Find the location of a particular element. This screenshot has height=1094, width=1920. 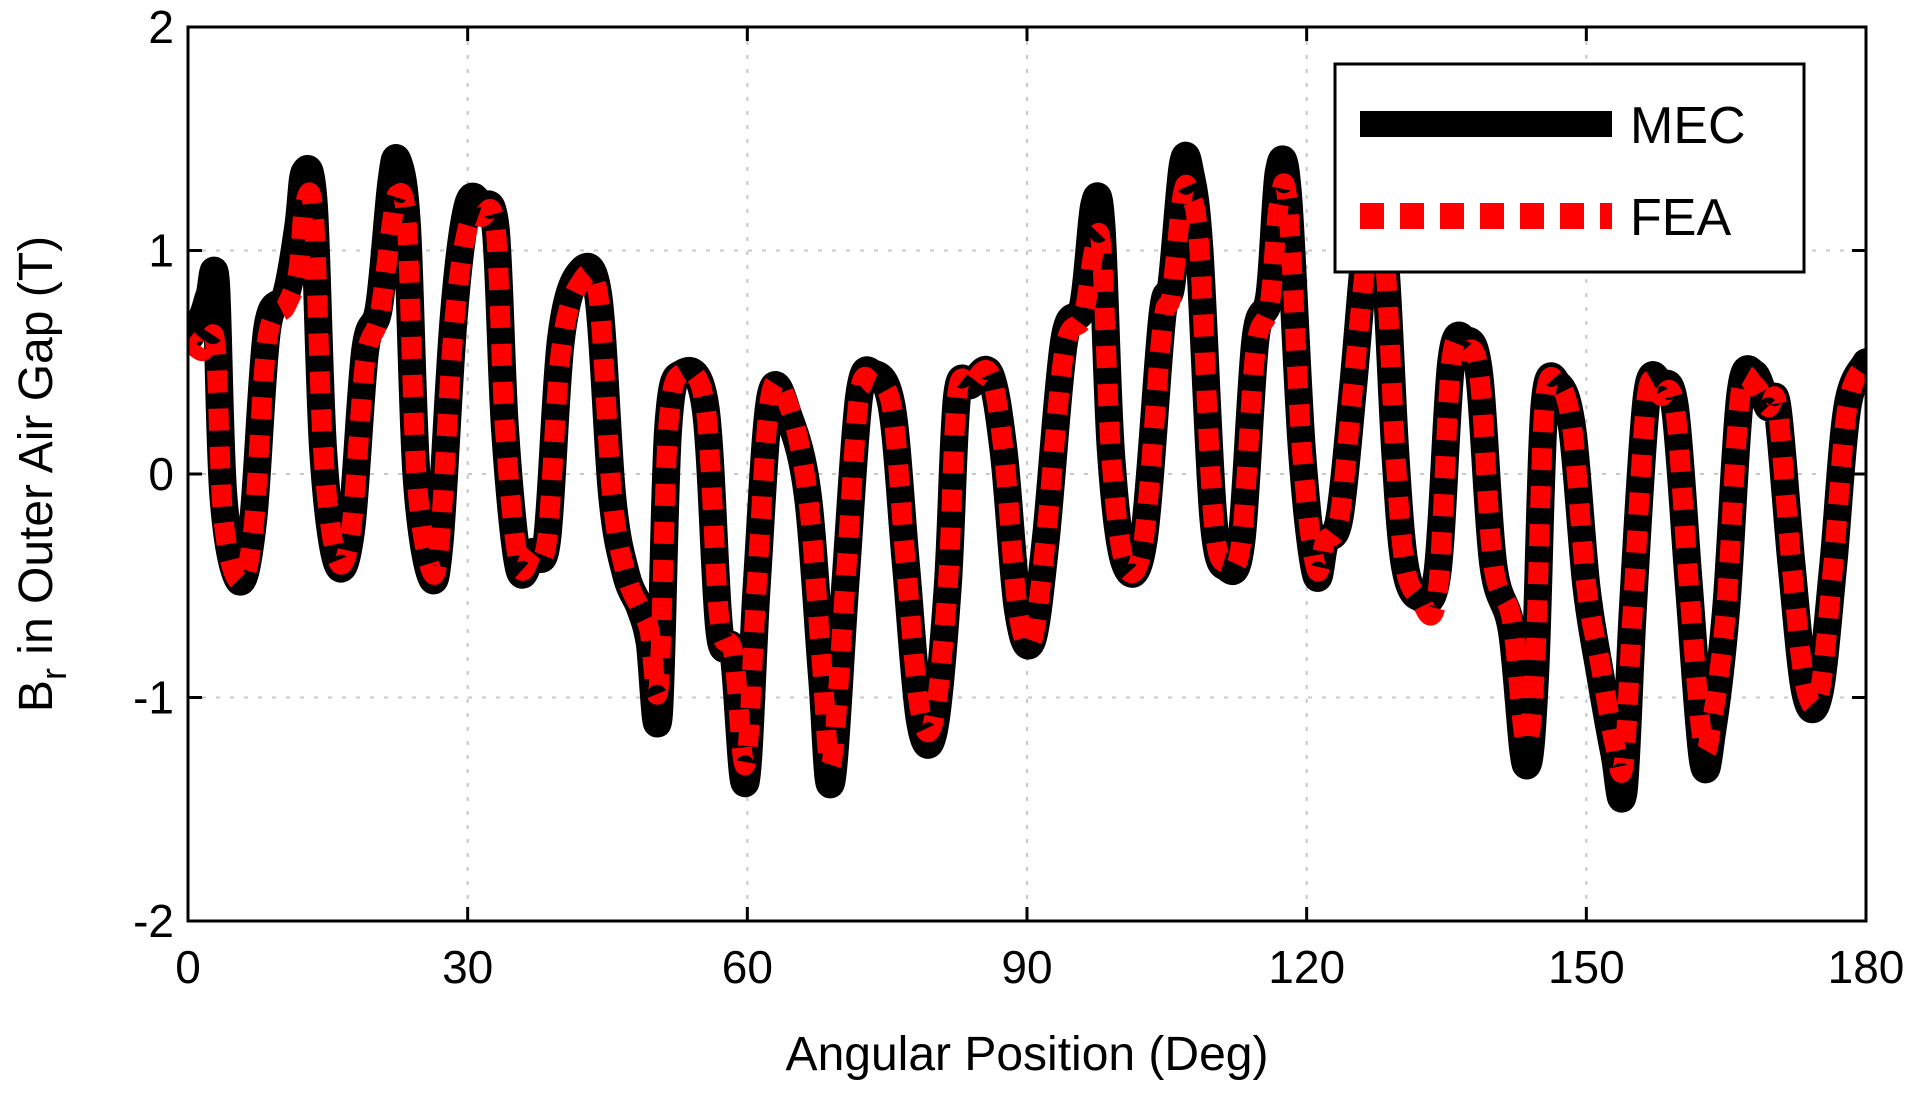

legend: MEC FEA is located at coordinates (1569, 168).